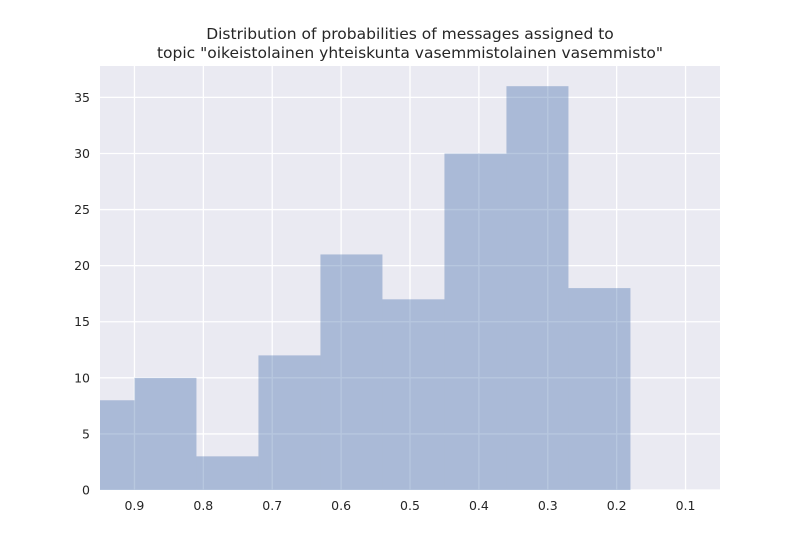 The image size is (800, 550). What do you see at coordinates (134, 505) in the screenshot?
I see `x-tick-label-0: 0.9` at bounding box center [134, 505].